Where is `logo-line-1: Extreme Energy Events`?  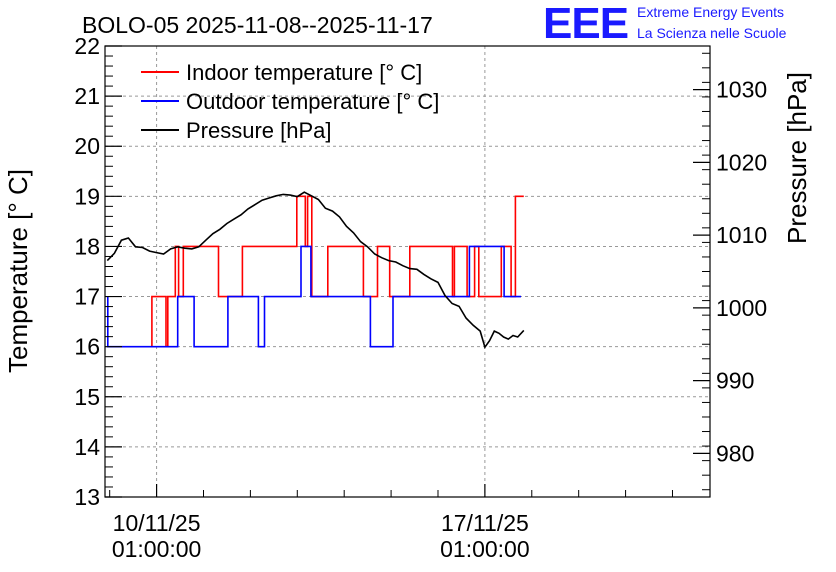
logo-line-1: Extreme Energy Events is located at coordinates (711, 12).